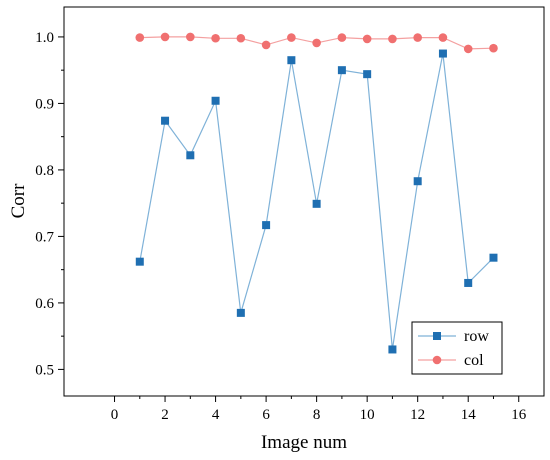  Describe the element at coordinates (437, 360) in the screenshot. I see `legend-marker-col` at that location.